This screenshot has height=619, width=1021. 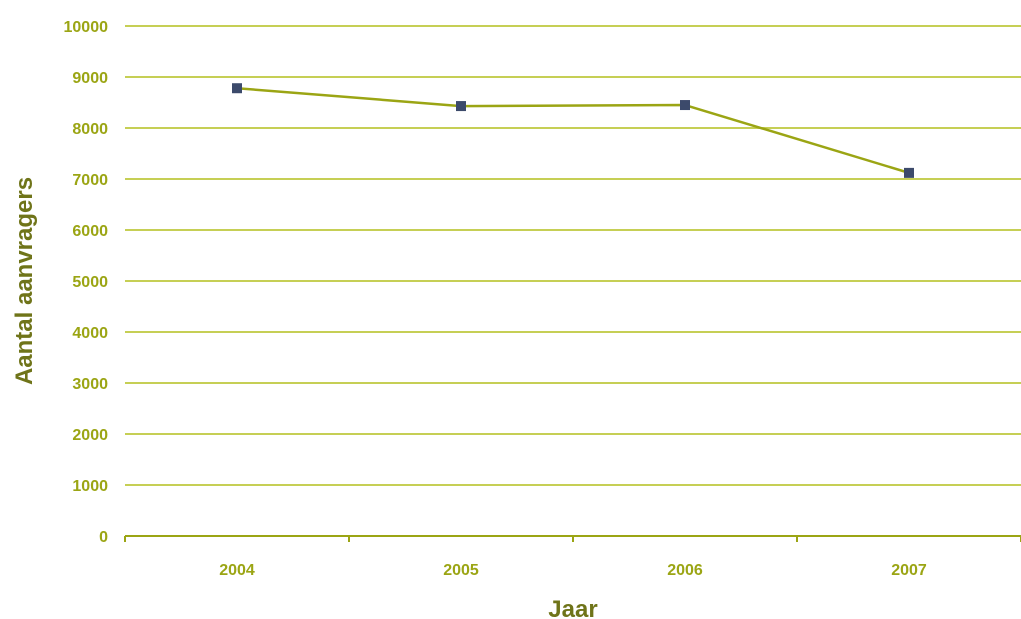 I want to click on series-line, so click(x=573, y=130).